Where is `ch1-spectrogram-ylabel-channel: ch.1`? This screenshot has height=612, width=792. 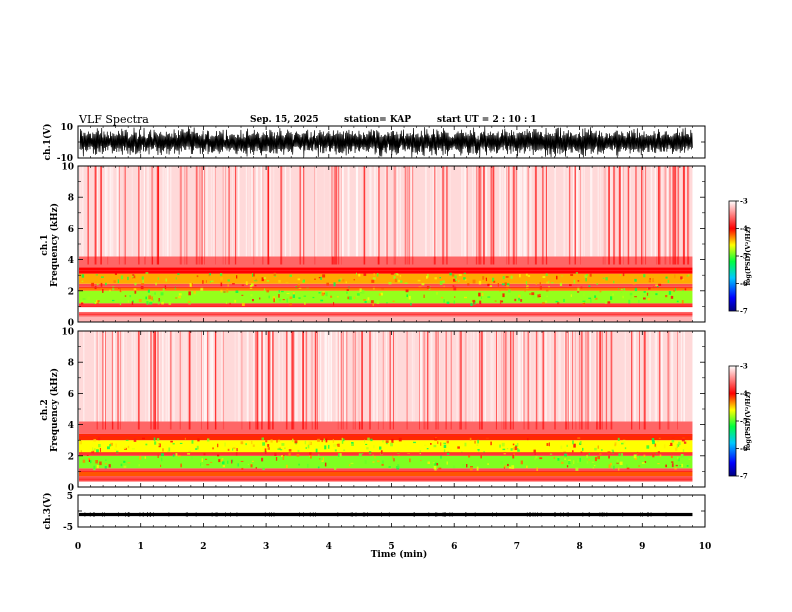 ch1-spectrogram-ylabel-channel: ch.1 is located at coordinates (45, 244).